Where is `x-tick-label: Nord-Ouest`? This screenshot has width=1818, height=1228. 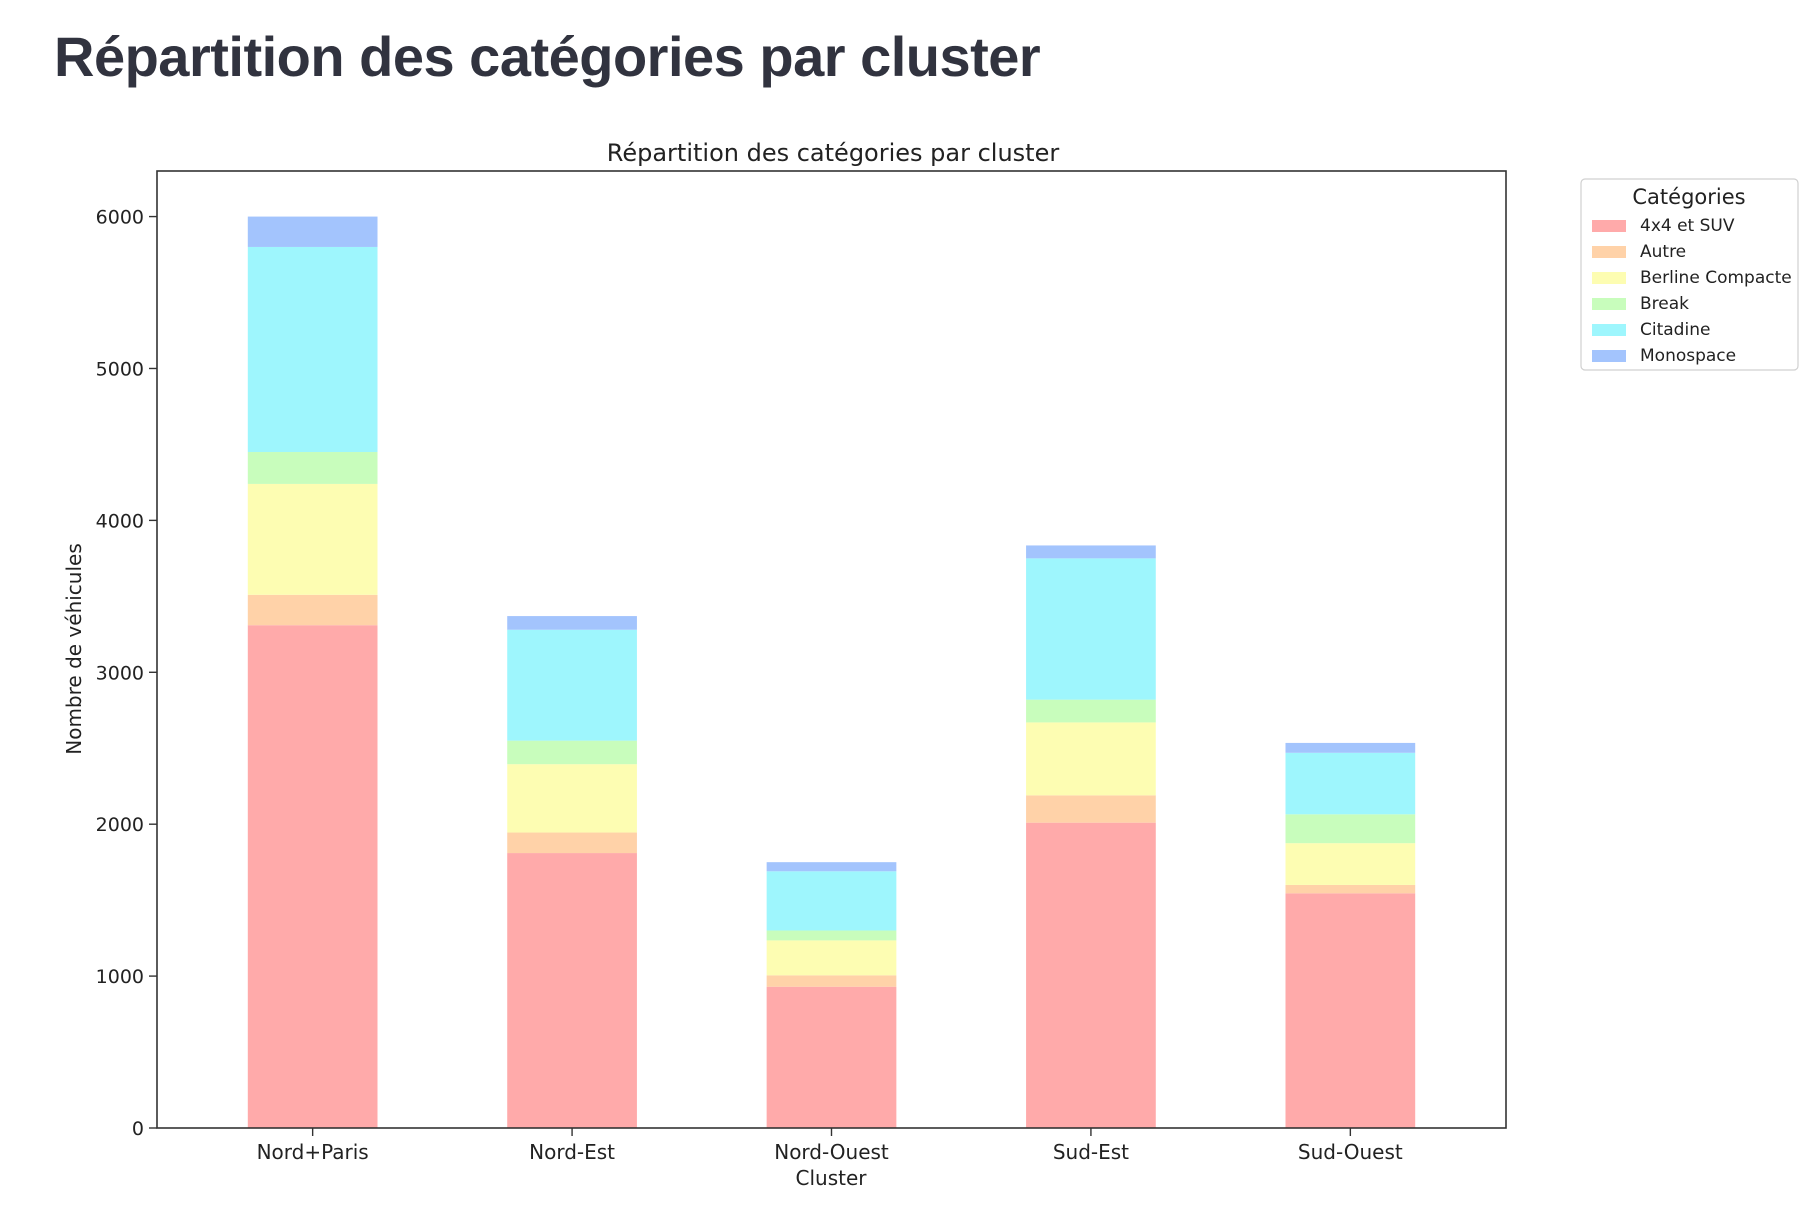 x-tick-label: Nord-Ouest is located at coordinates (831, 1152).